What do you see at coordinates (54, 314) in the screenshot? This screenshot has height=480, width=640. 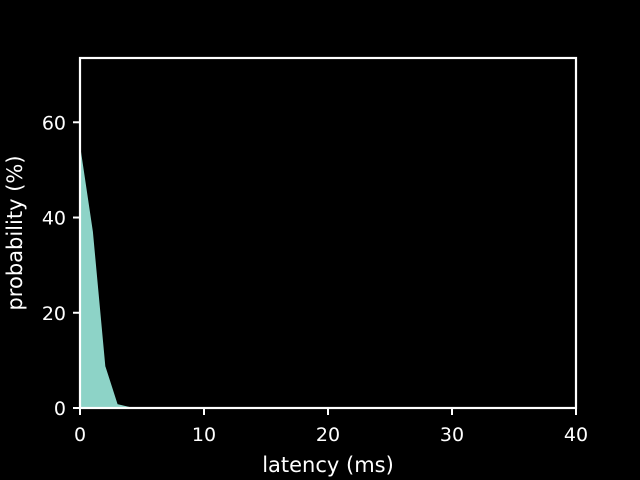 I see `y-tick-label: 20` at bounding box center [54, 314].